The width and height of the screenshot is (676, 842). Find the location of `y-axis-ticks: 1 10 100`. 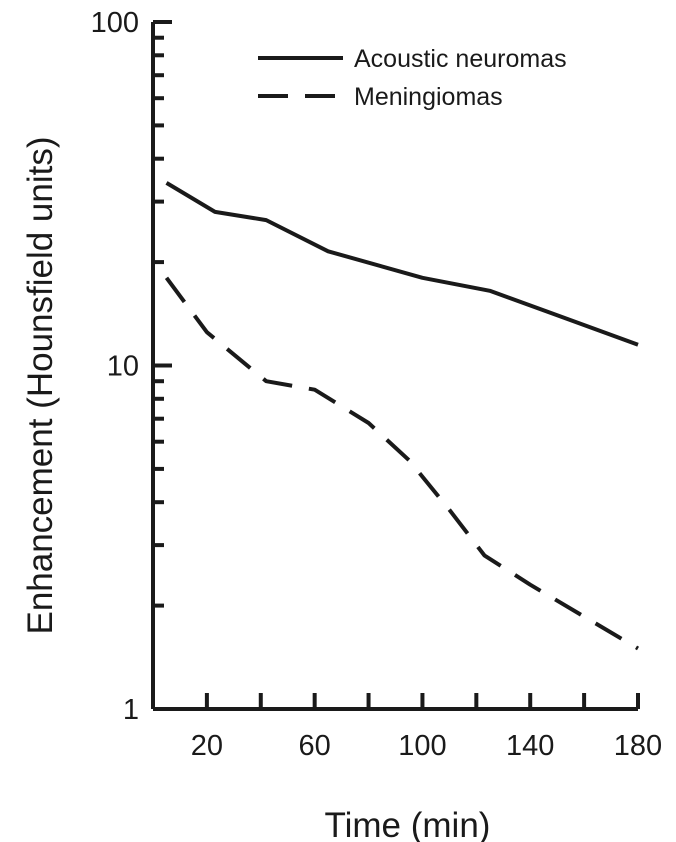

y-axis-ticks: 1 10 100 is located at coordinates (131, 366).